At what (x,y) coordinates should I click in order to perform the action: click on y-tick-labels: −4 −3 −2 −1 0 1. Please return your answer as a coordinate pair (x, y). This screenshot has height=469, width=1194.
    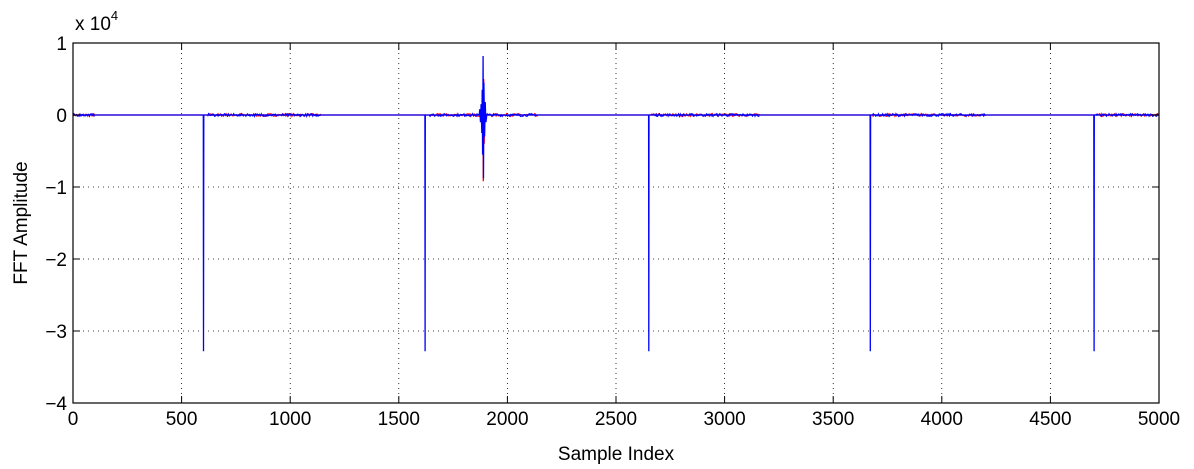
    Looking at the image, I should click on (56, 224).